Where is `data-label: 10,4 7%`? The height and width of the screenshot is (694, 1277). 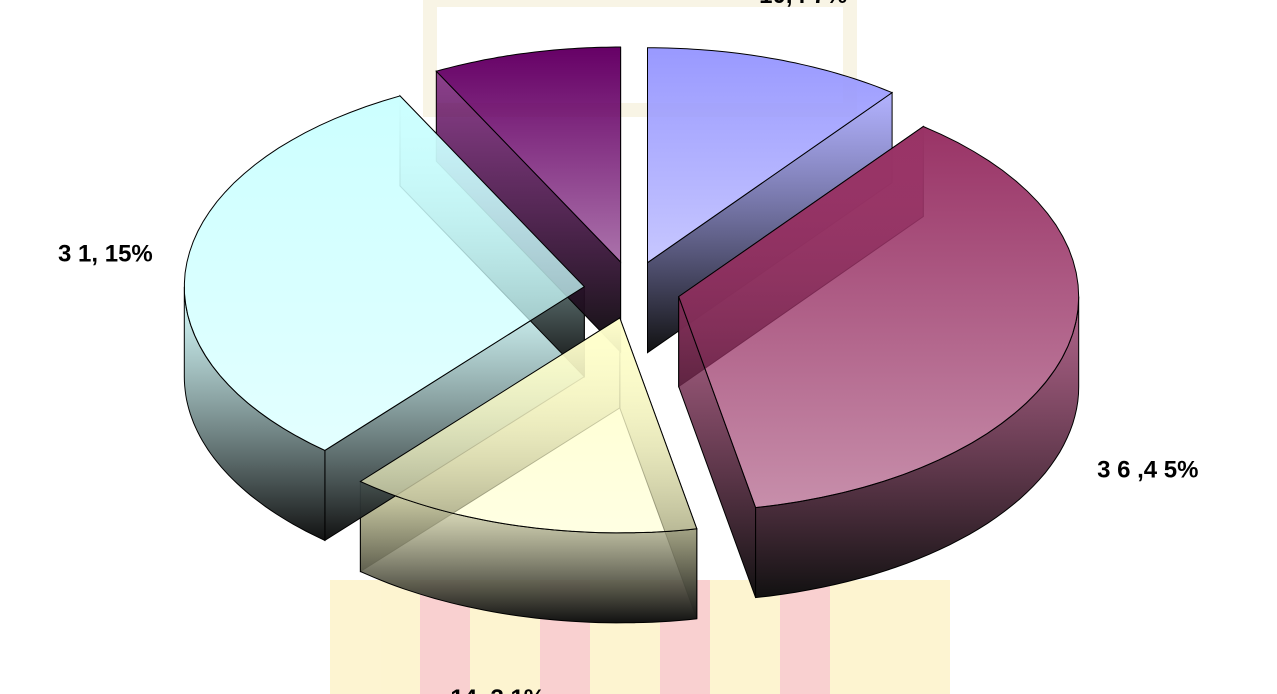 data-label: 10,4 7% is located at coordinates (803, 4).